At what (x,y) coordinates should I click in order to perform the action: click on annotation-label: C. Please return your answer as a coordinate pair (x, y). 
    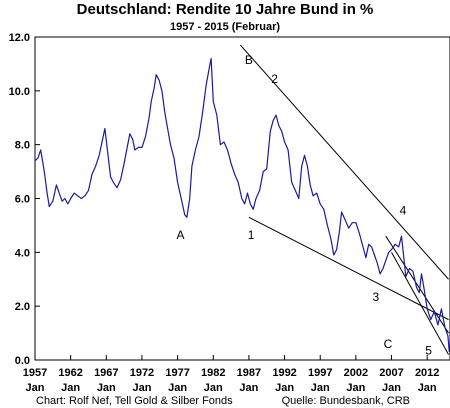
    Looking at the image, I should click on (388, 344).